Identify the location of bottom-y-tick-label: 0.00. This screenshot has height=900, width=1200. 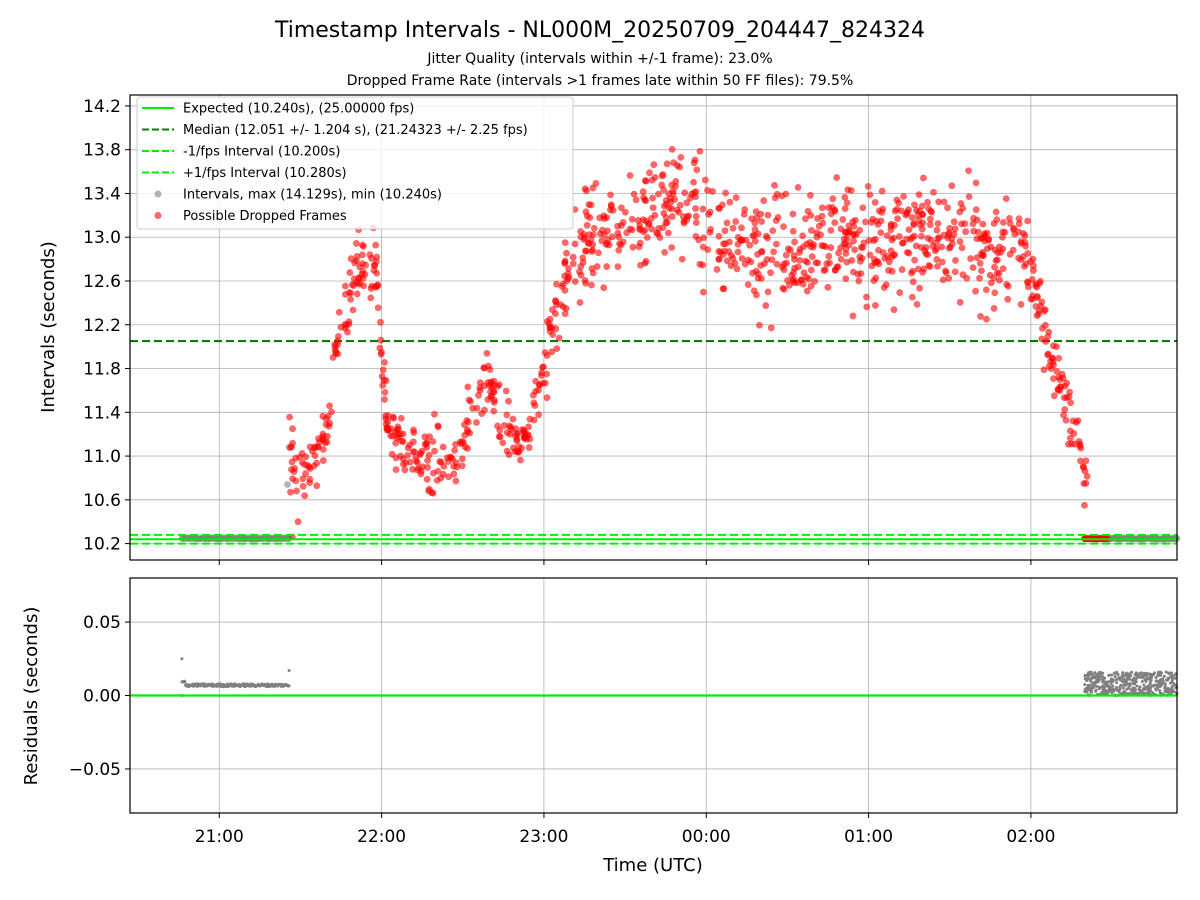
(102, 697).